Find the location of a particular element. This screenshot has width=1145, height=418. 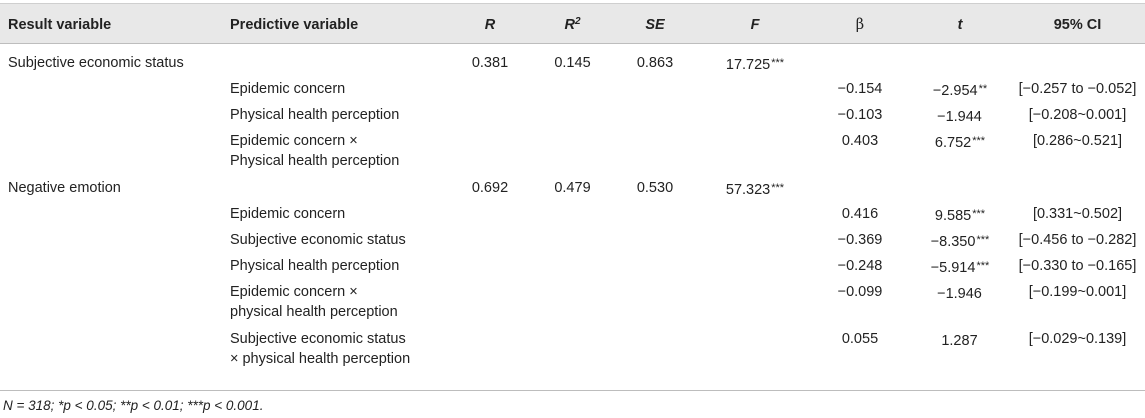

t-value: −1.944 is located at coordinates (959, 117).